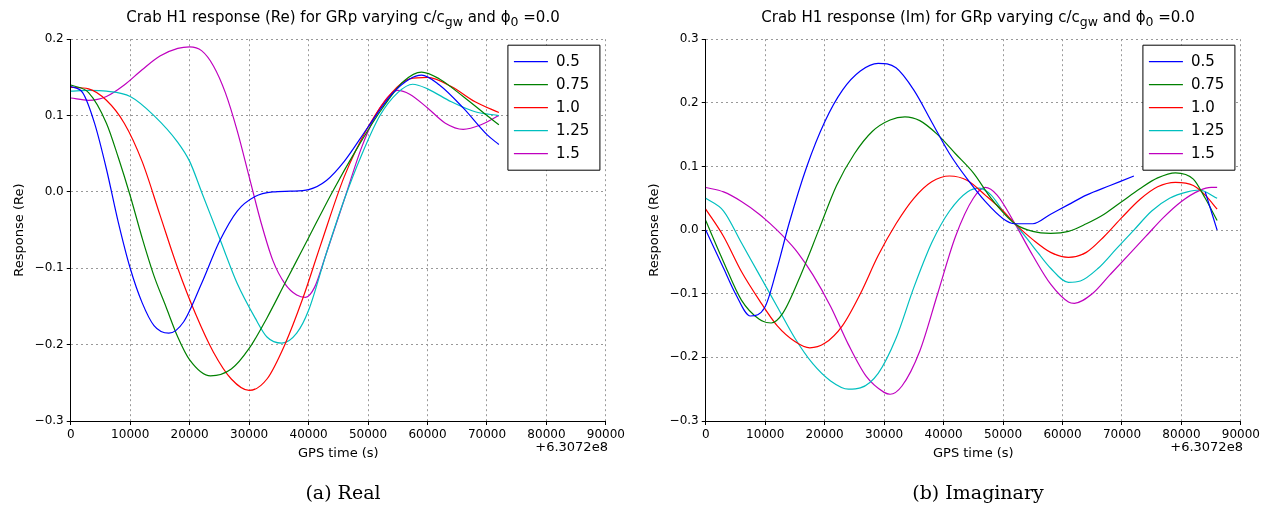  Describe the element at coordinates (978, 18) in the screenshot. I see `chart-title: Crab H1 response (Im) for GRp varying c/c$_{gw}$ and ϕ$_{0}$ =0.0` at that location.